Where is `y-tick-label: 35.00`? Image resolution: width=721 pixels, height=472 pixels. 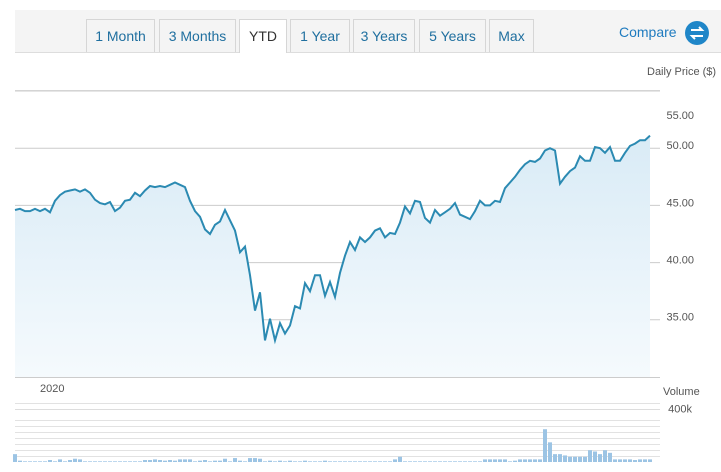
y-tick-label: 35.00 is located at coordinates (680, 318).